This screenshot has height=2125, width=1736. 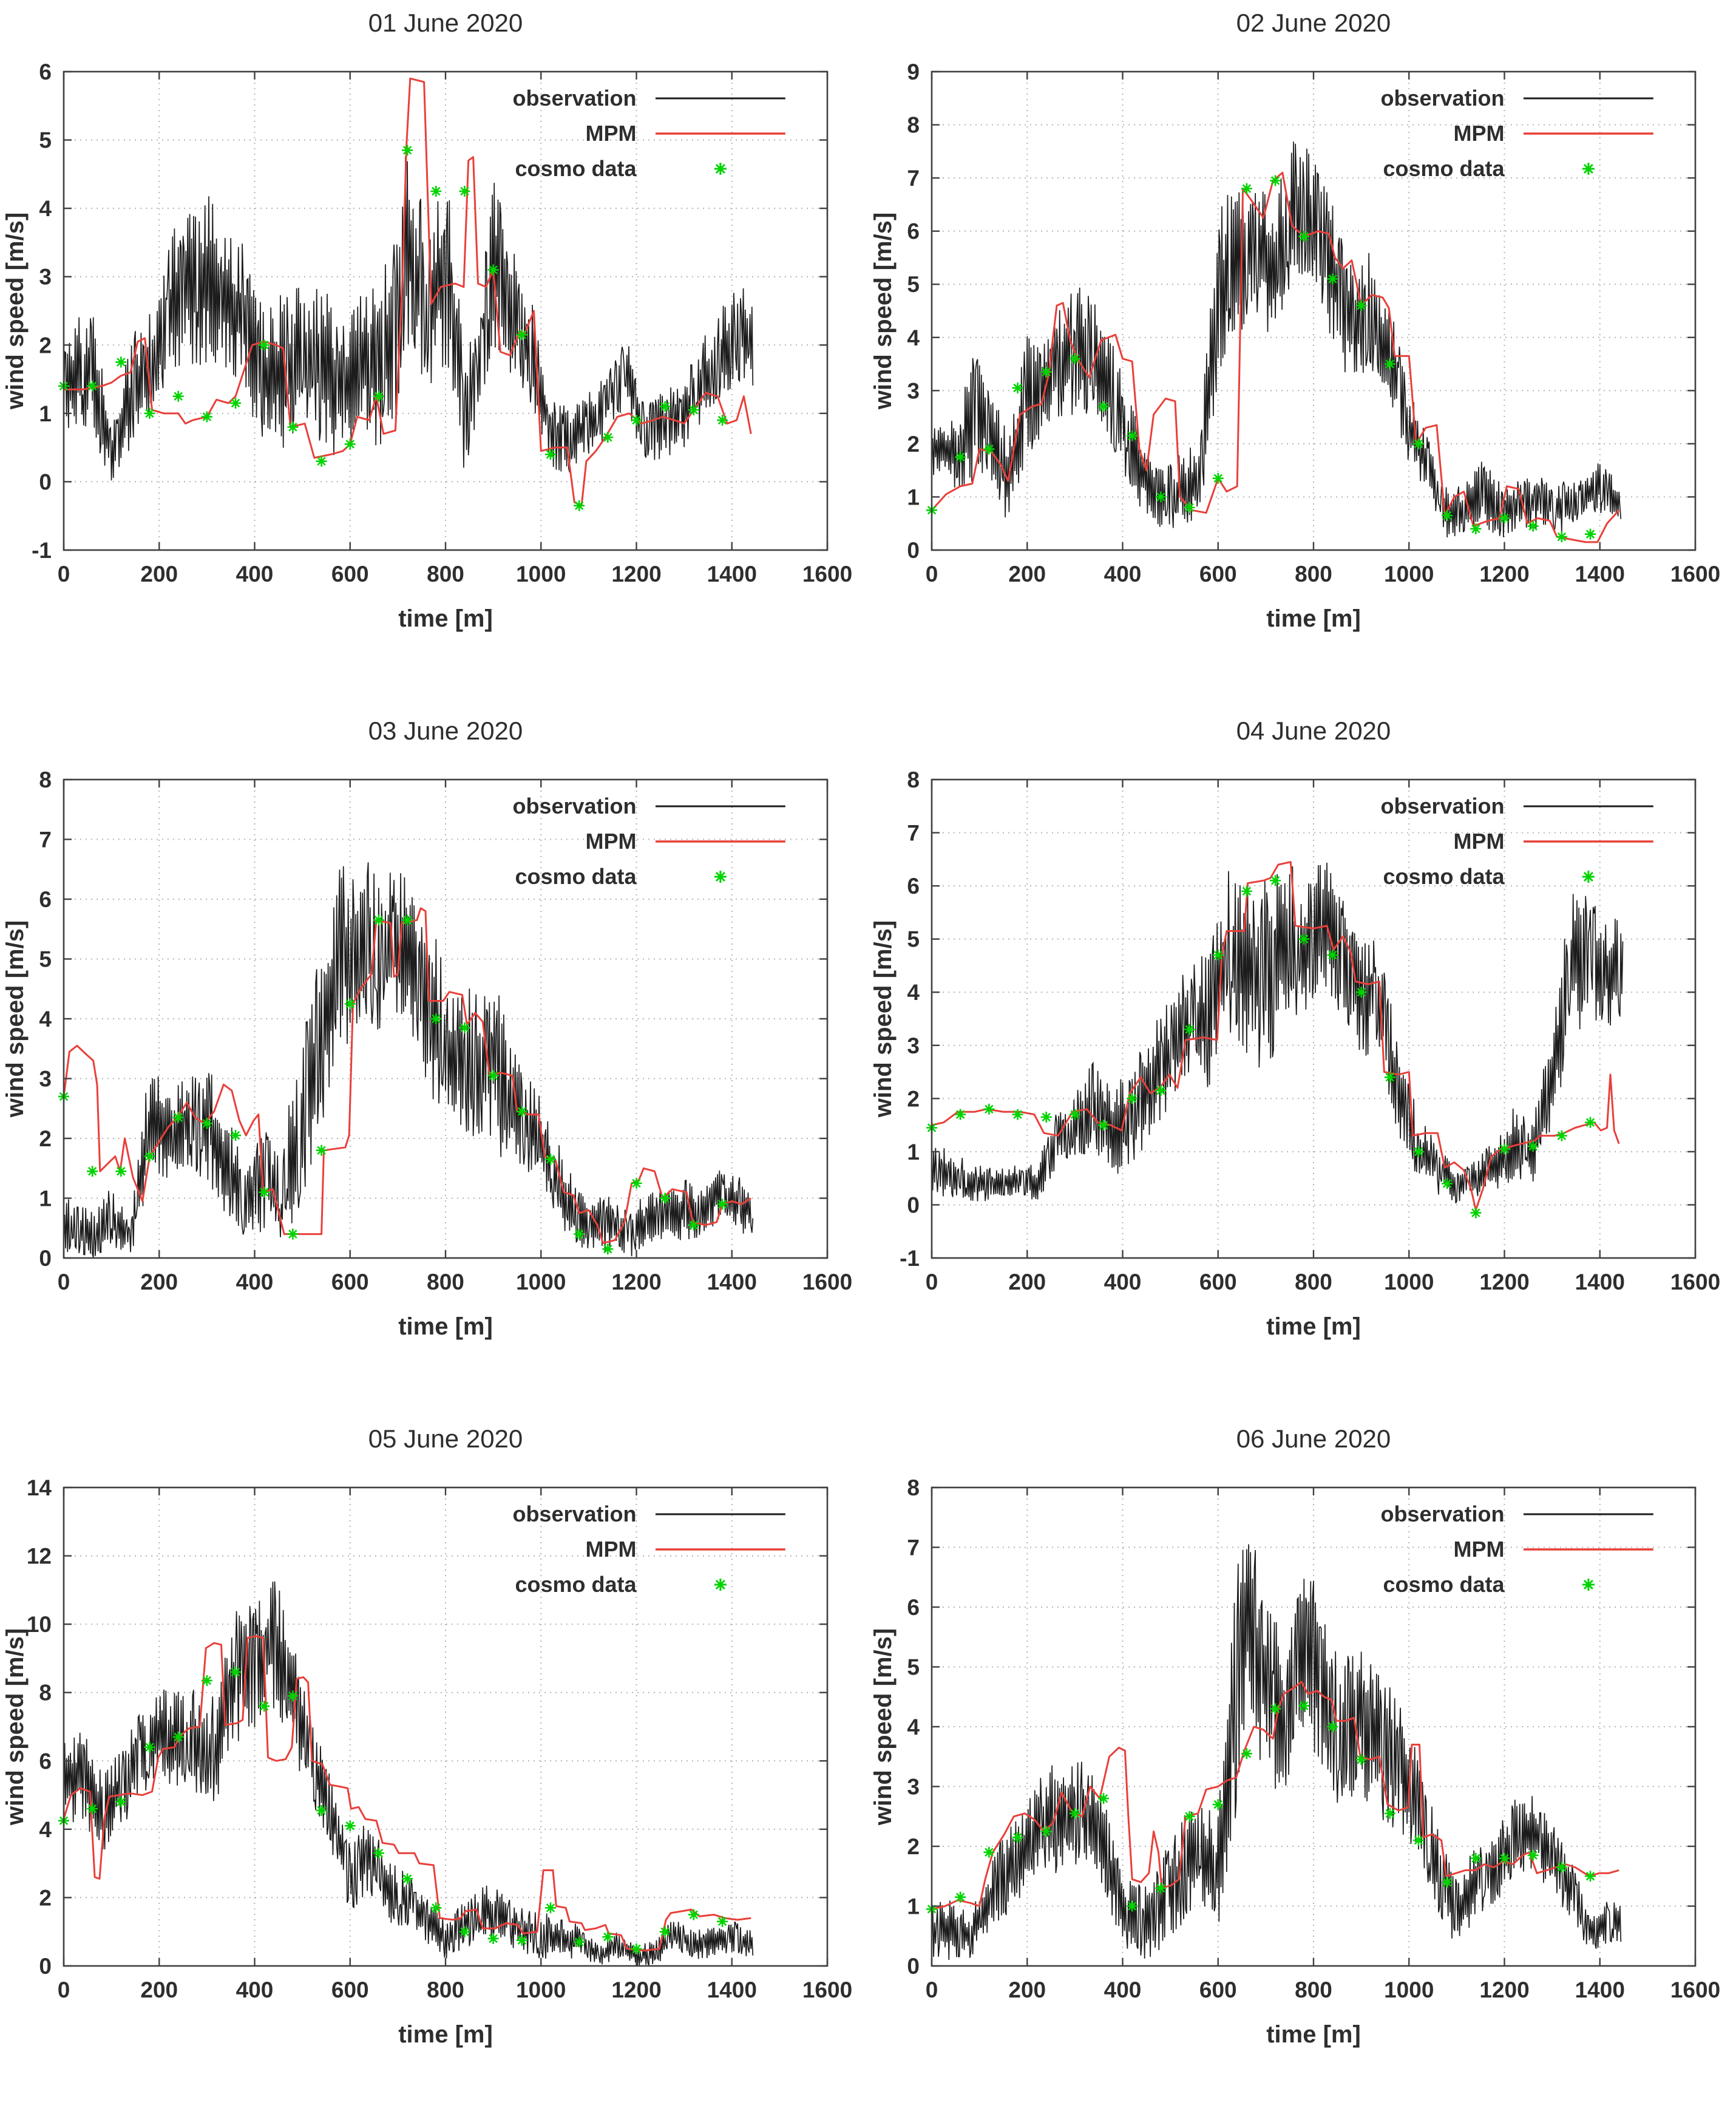 I want to click on svg-text: 12, so click(x=39, y=1556).